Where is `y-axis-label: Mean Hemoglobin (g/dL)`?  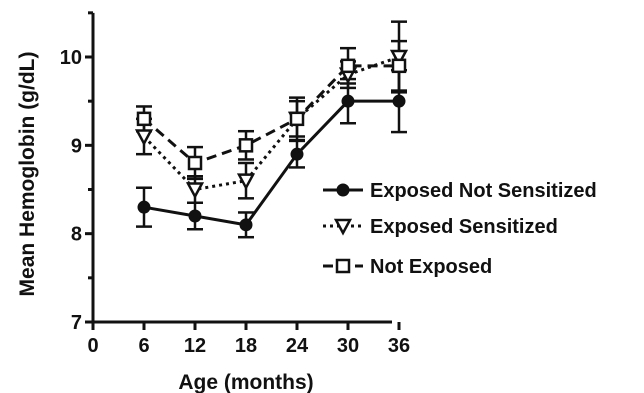 y-axis-label: Mean Hemoglobin (g/dL) is located at coordinates (27, 174).